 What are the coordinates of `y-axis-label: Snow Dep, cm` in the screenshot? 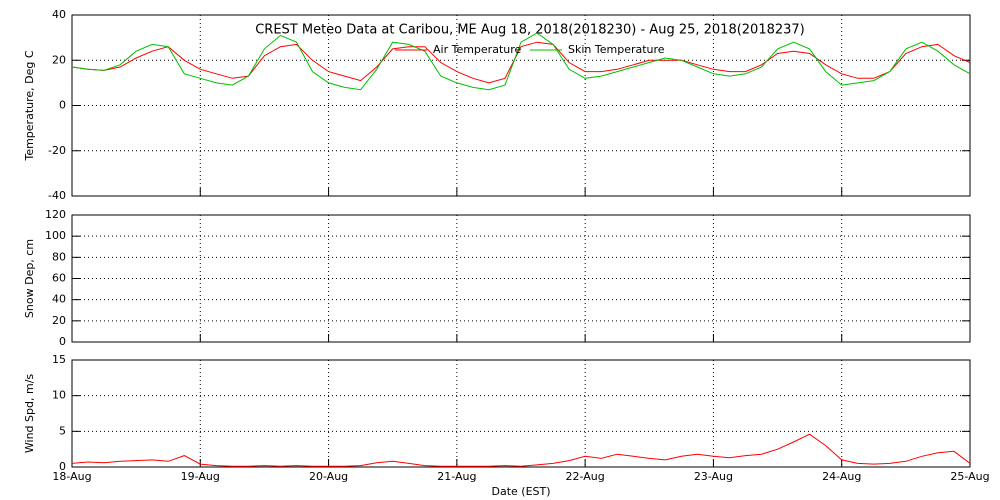 It's located at (29, 278).